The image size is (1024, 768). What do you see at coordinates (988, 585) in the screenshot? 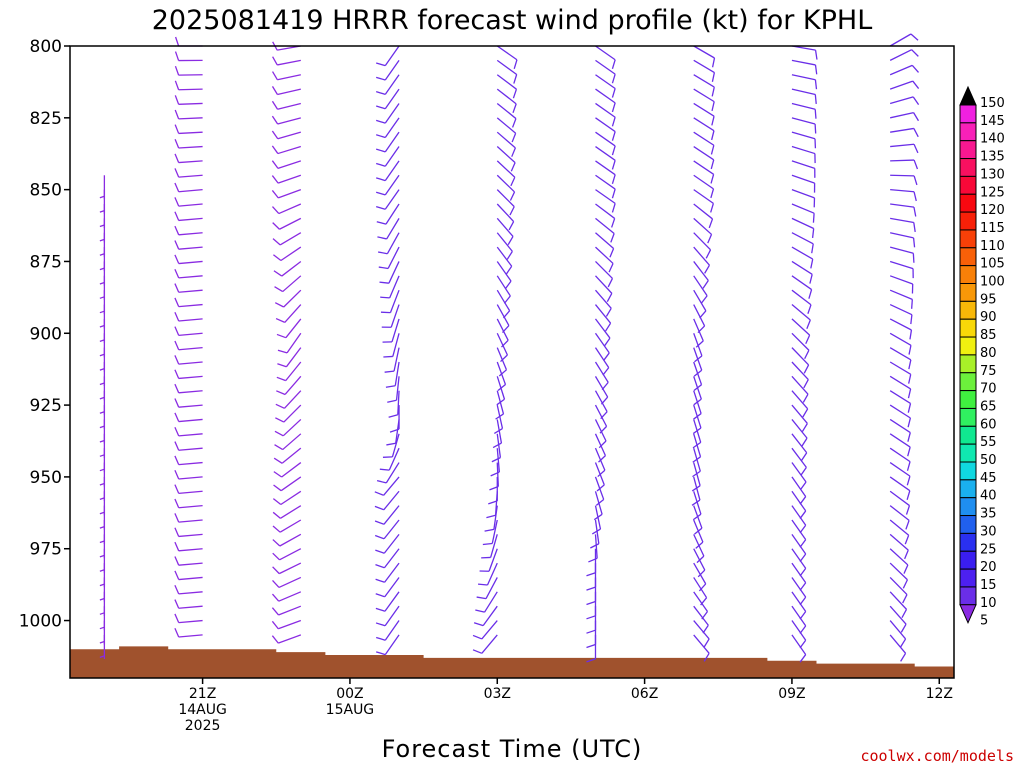
I see `colorbar-label: 15` at bounding box center [988, 585].